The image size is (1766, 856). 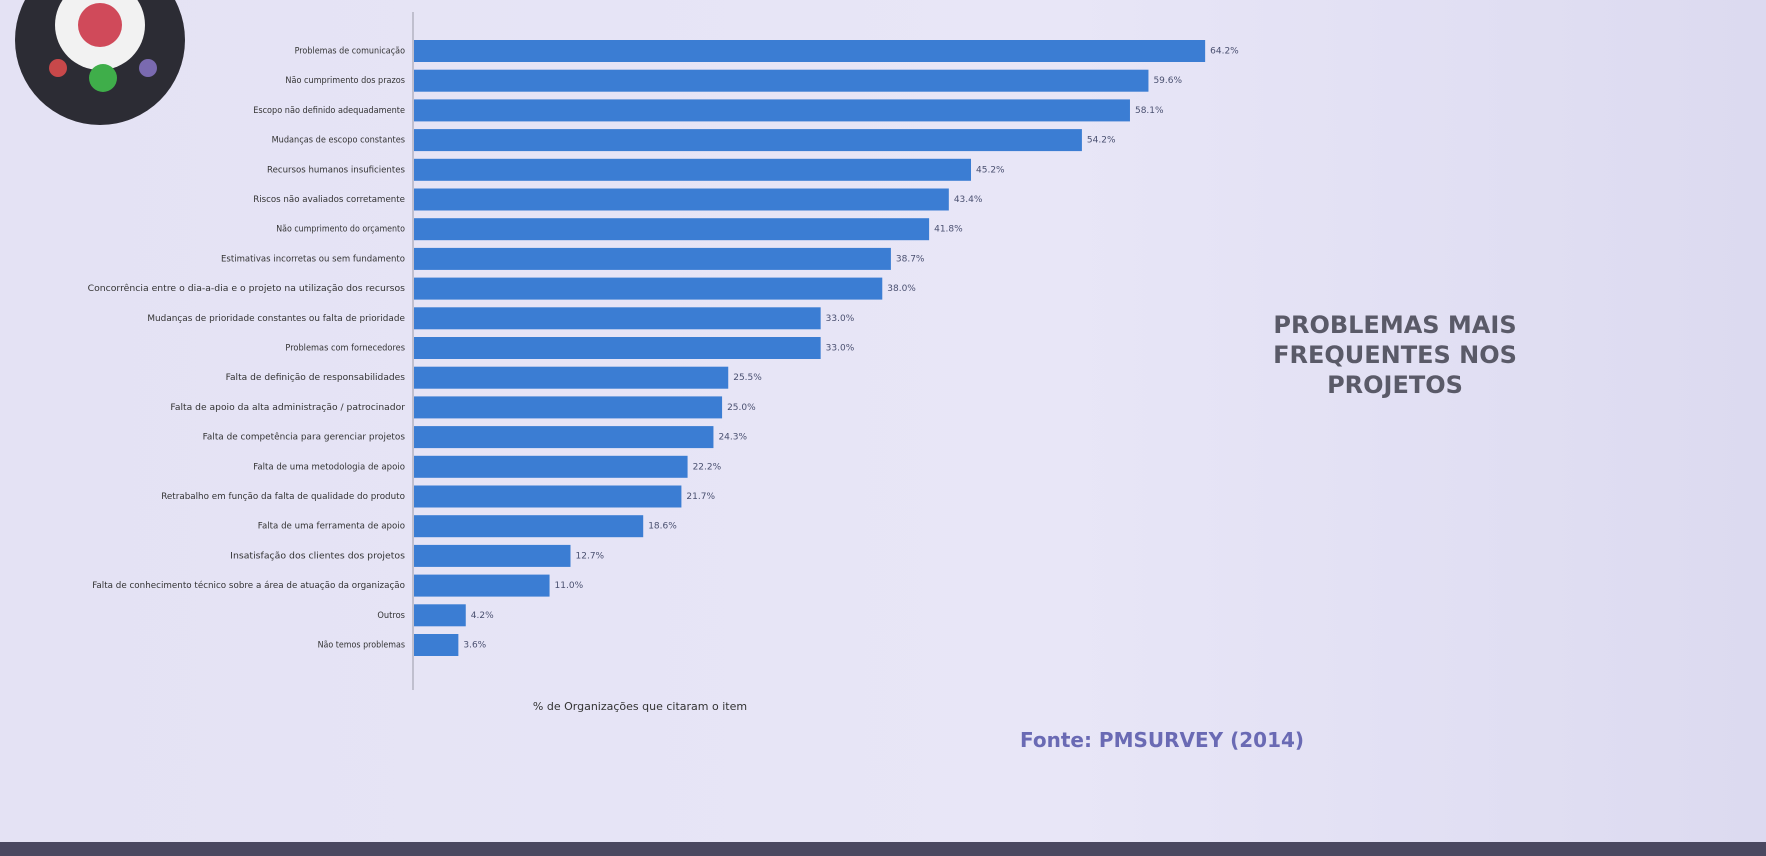 What do you see at coordinates (336, 170) in the screenshot?
I see `y-tick-label: Recursos humanos insuficientes` at bounding box center [336, 170].